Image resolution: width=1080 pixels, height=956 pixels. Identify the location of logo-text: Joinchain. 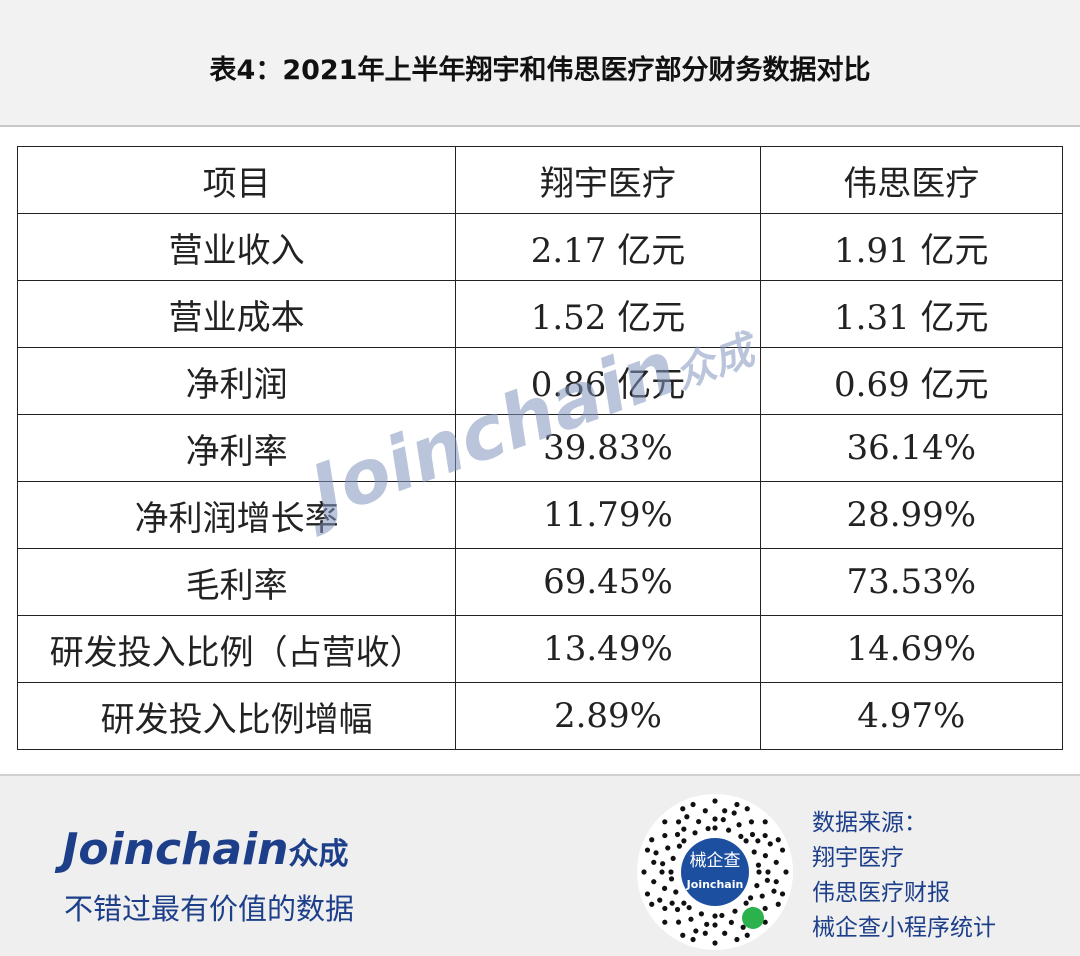
(175, 849).